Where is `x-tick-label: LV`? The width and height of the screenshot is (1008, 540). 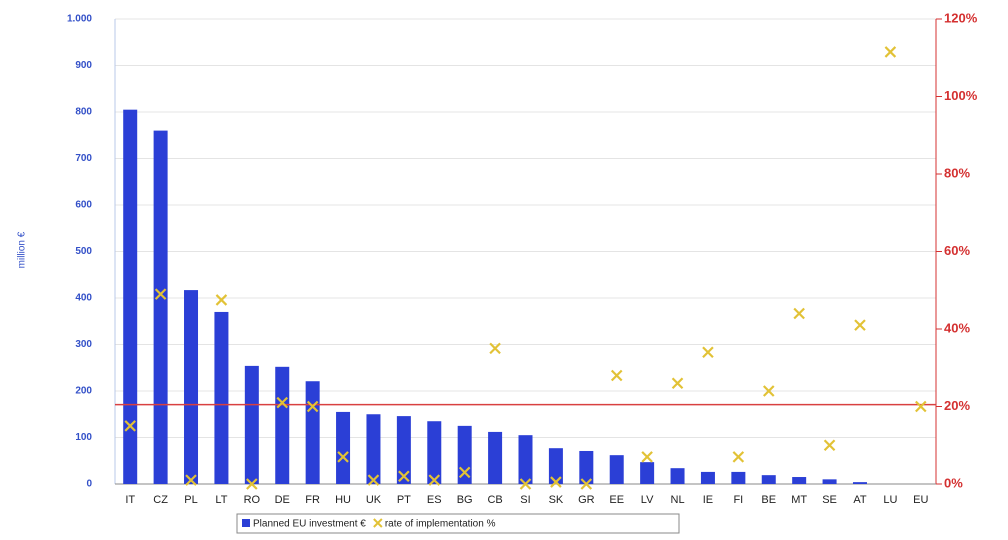
x-tick-label: LV is located at coordinates (647, 500).